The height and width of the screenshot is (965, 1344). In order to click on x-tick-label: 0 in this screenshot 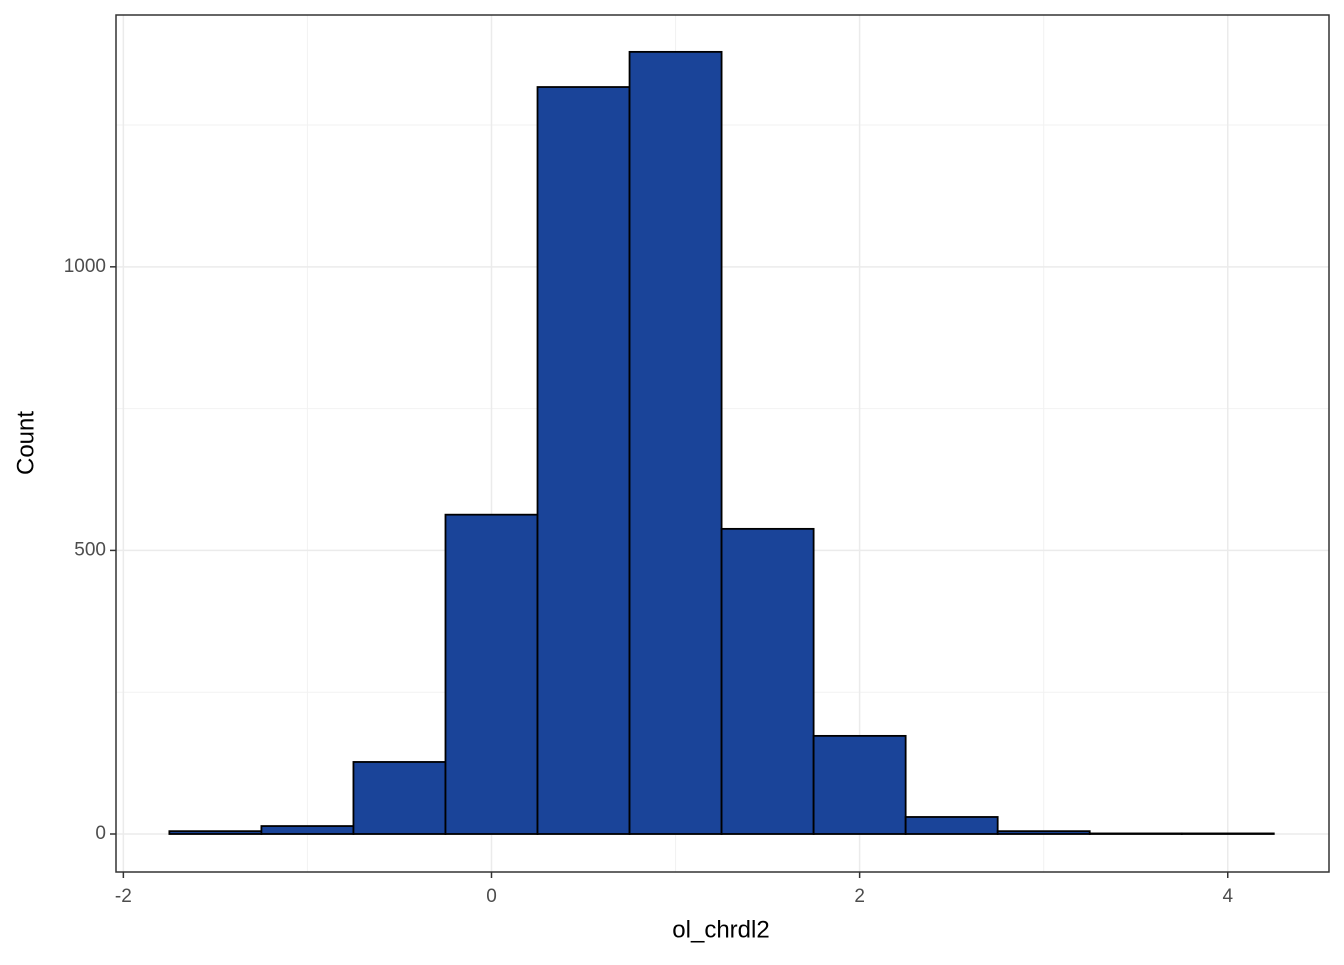, I will do `click(491, 896)`.